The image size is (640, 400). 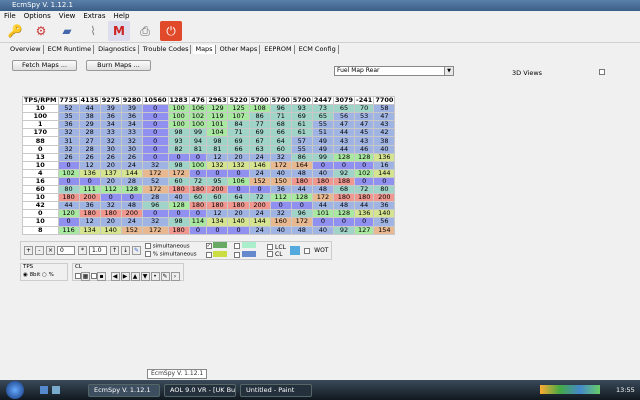 What do you see at coordinates (318, 49) in the screenshot?
I see `tab-ecm-config: ECM Config` at bounding box center [318, 49].